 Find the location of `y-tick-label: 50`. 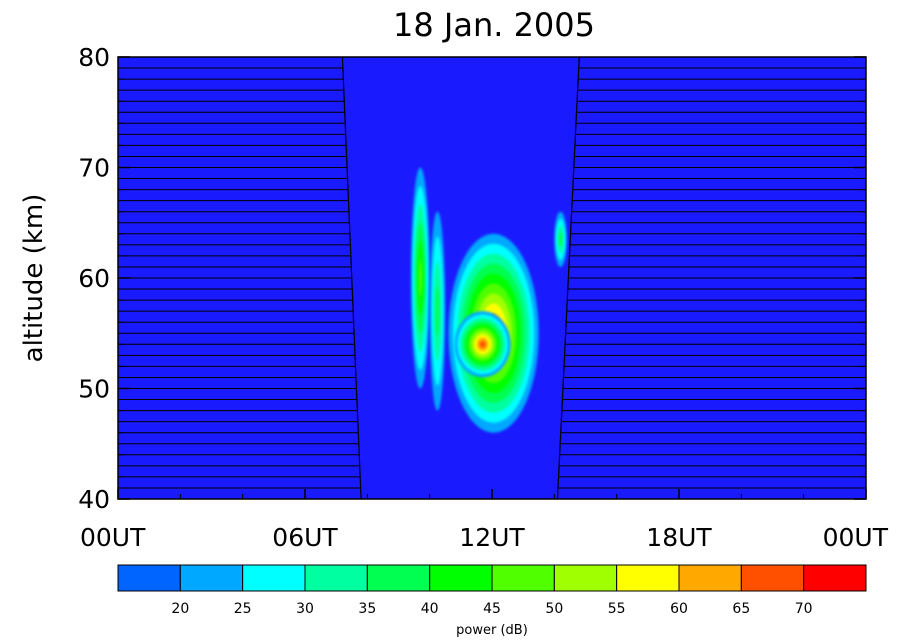

y-tick-label: 50 is located at coordinates (94, 389).